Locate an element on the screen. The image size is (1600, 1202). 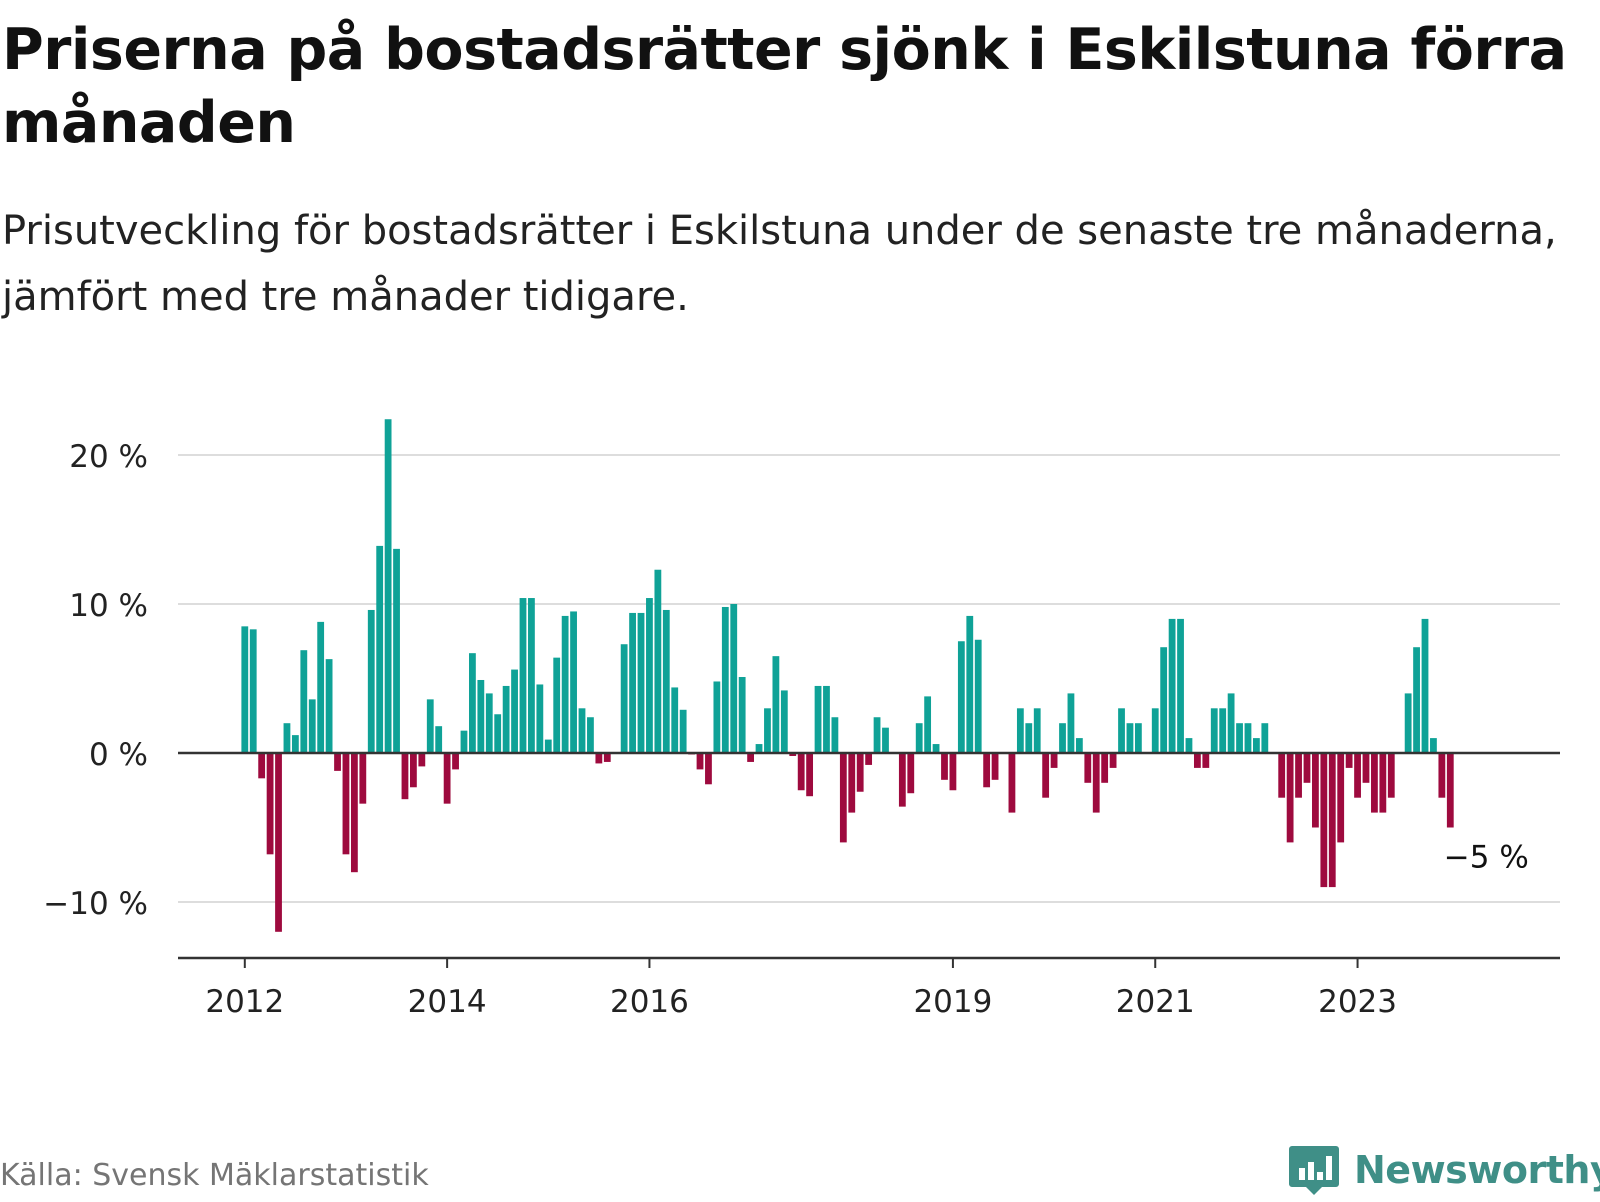
x-tick-label: 2014 is located at coordinates (447, 1002).